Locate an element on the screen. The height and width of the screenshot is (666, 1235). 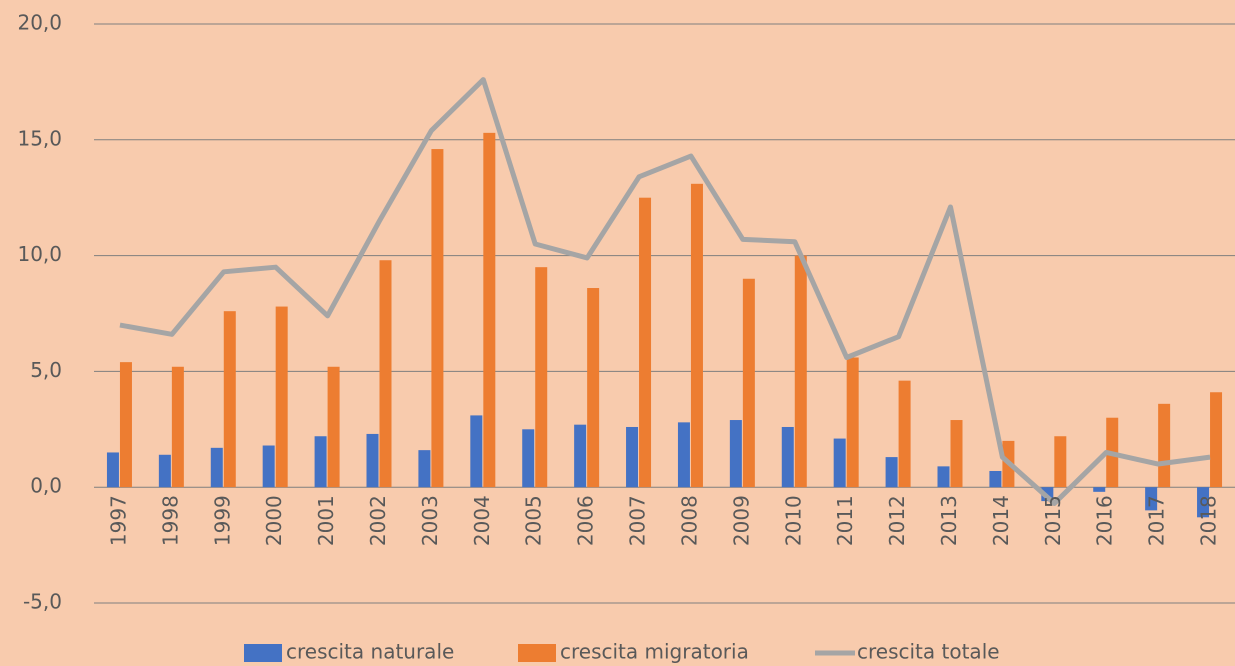
x-tick-label: 2013 is located at coordinates (949, 520).